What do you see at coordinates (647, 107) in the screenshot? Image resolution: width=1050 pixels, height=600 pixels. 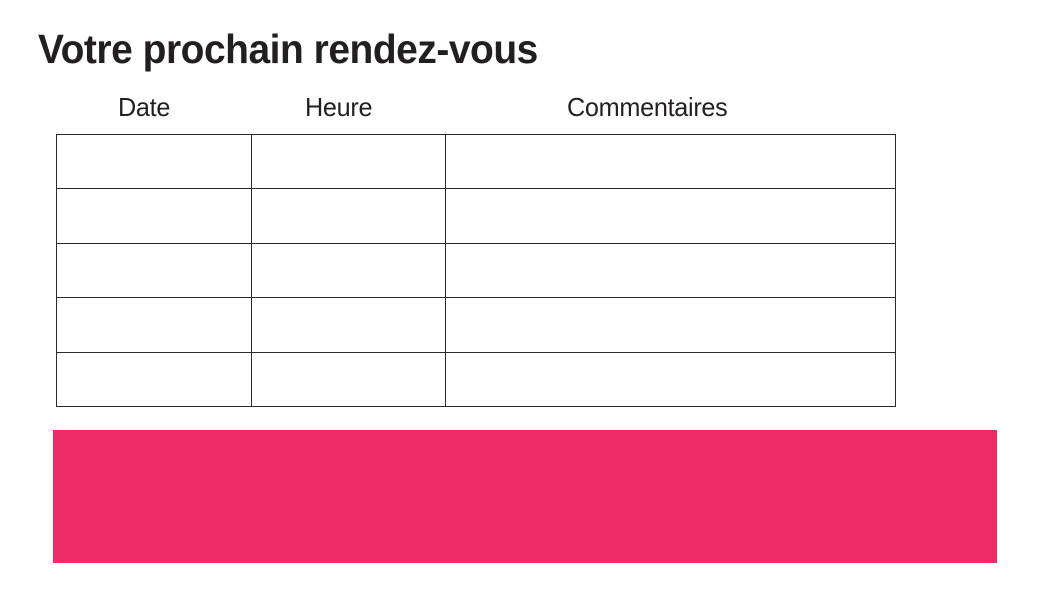 I see `column-header-commentaires: Commentaires` at bounding box center [647, 107].